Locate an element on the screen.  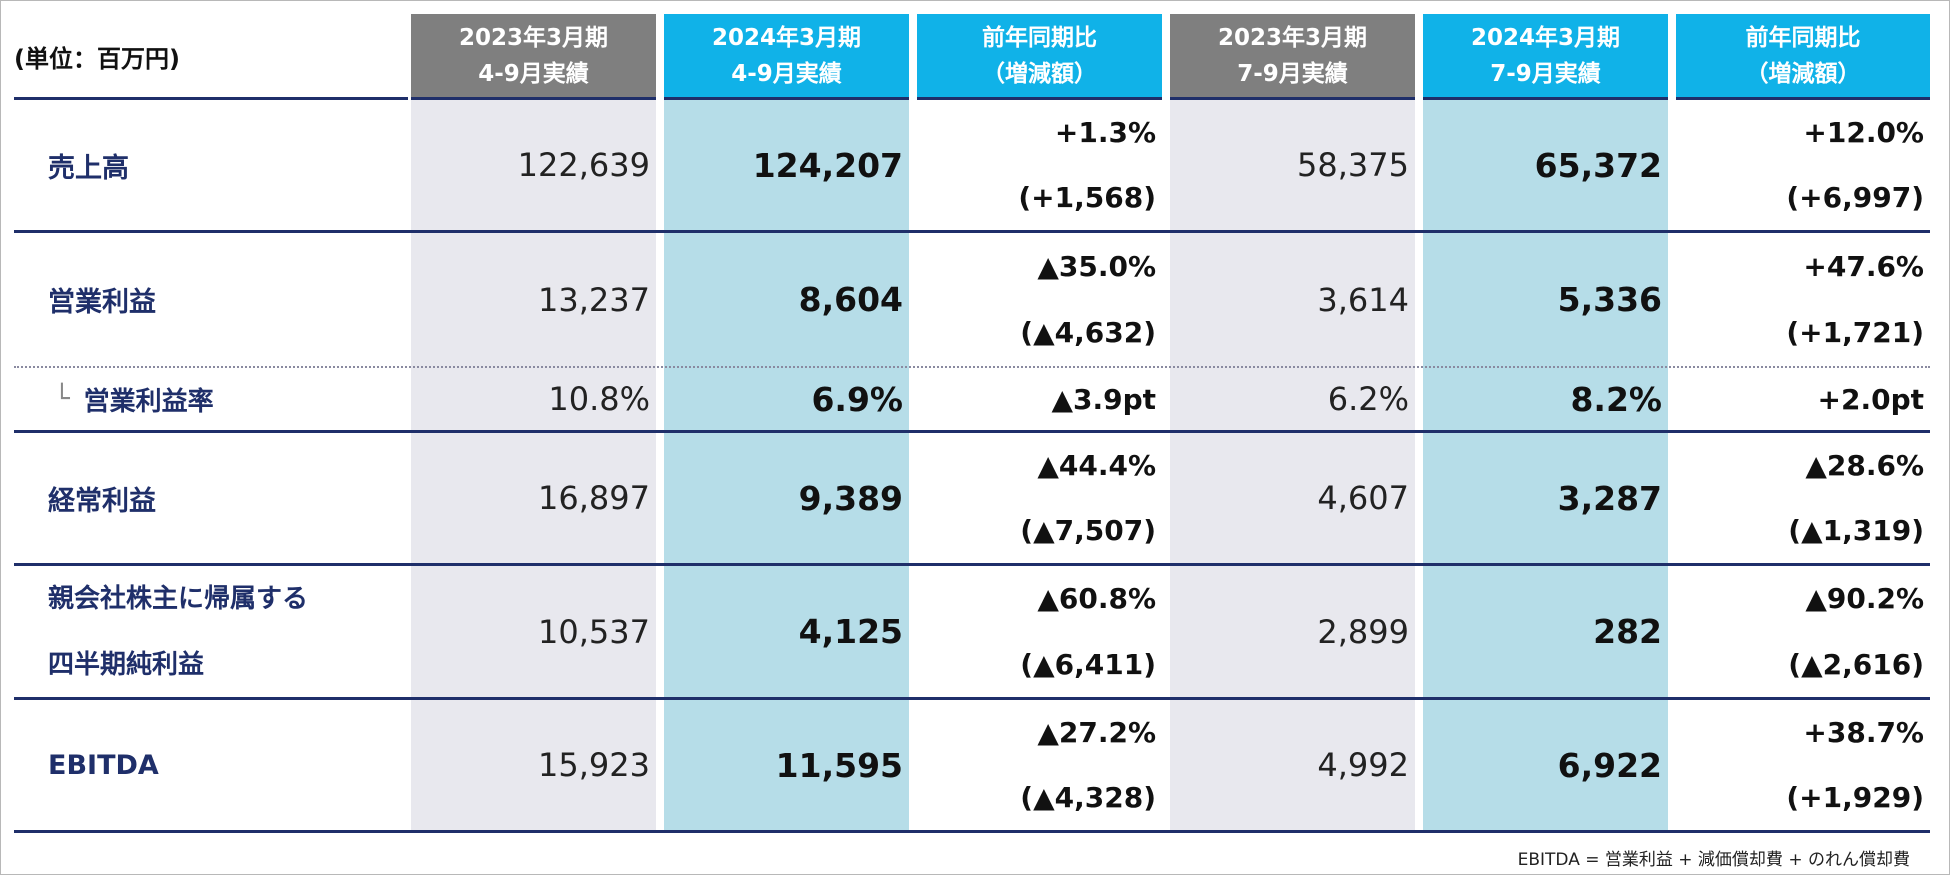
cell-op-income-h1-yoy: ▲35.0% (▲4,632) is located at coordinates (1039, 299).